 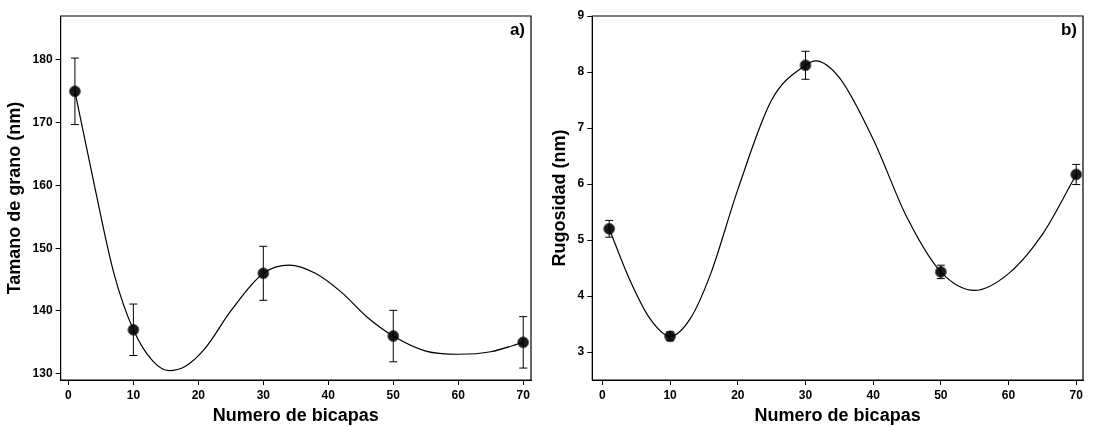 I want to click on y-axis-title: Tamano de grano (nm), so click(x=13, y=198).